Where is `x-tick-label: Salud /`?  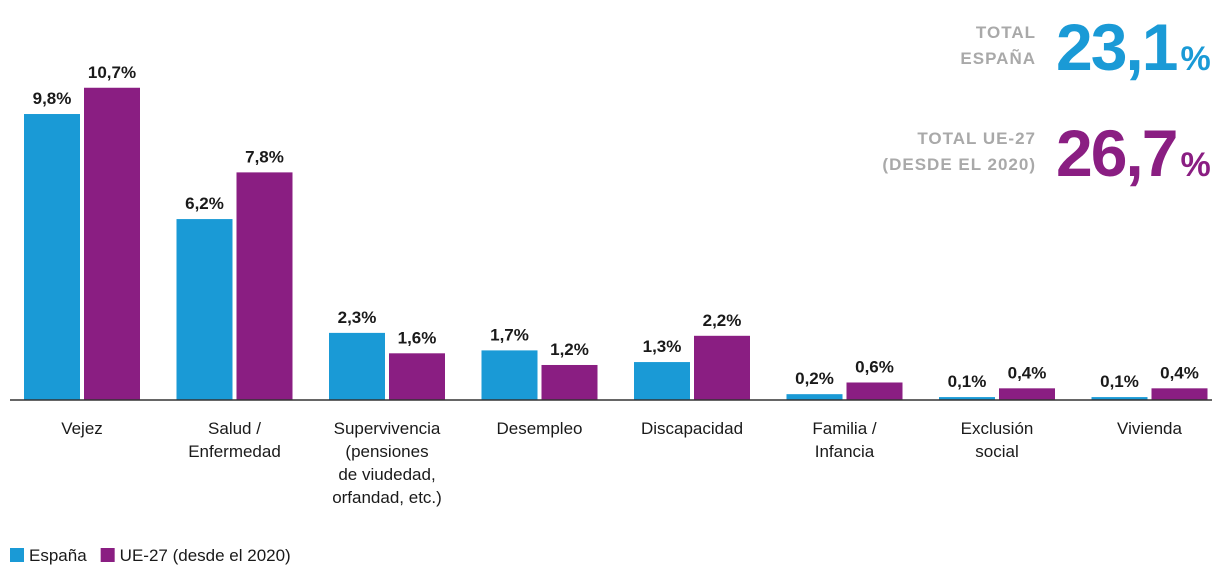
x-tick-label: Salud / is located at coordinates (234, 428).